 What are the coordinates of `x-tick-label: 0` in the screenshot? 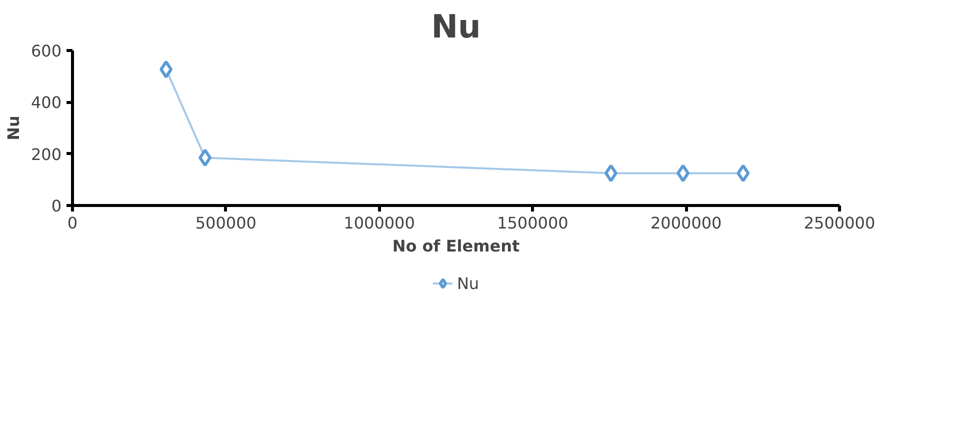 It's located at (72, 223).